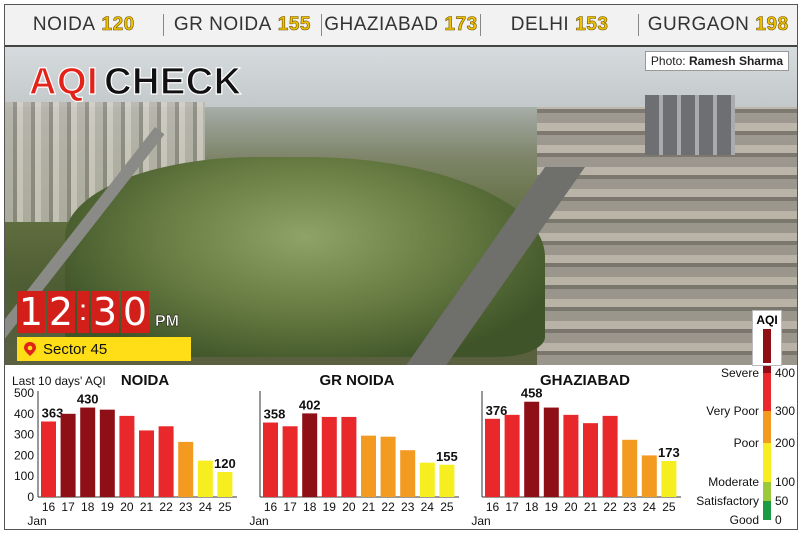 The height and width of the screenshot is (534, 800). I want to click on chart-title: GHAZIABAD, so click(585, 380).